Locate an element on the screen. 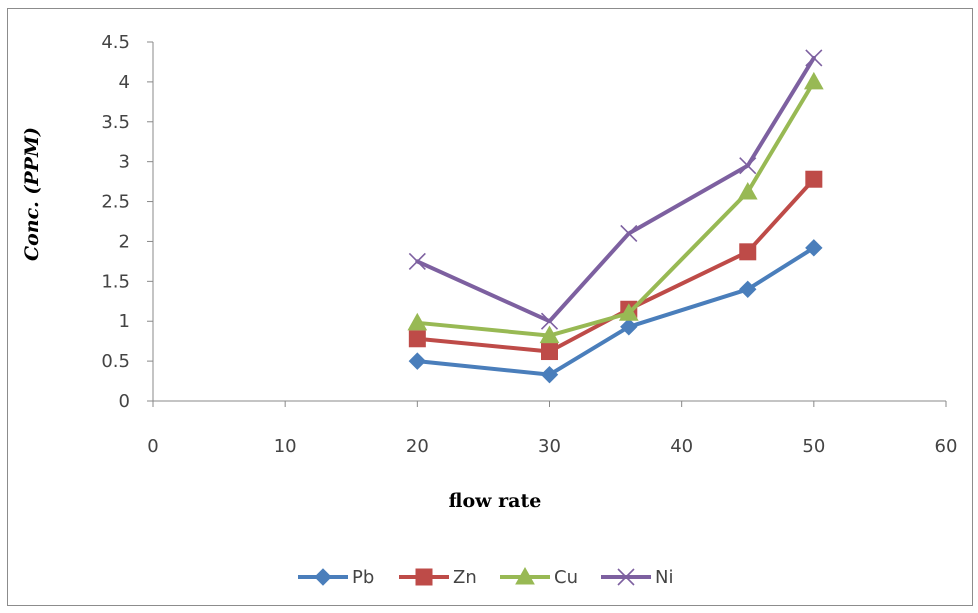 Image resolution: width=978 pixels, height=613 pixels. series-pb is located at coordinates (615, 311).